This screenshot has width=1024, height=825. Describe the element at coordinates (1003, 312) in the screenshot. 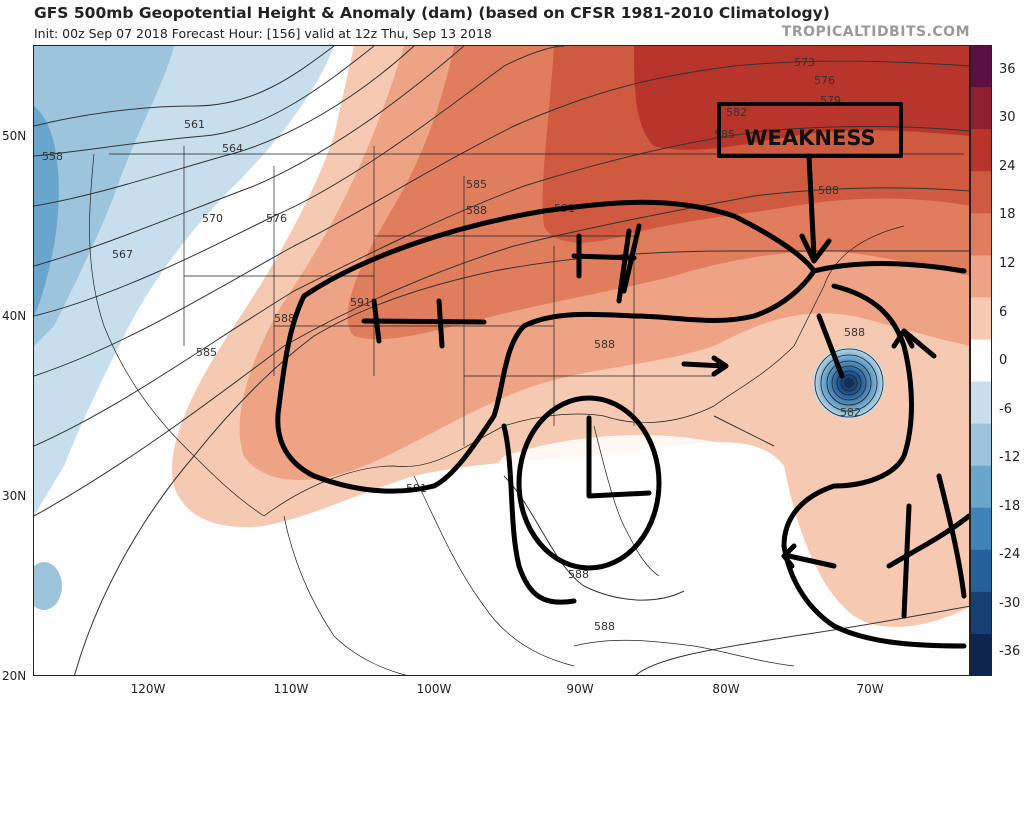

I see `colorbar-label-6: 6` at that location.